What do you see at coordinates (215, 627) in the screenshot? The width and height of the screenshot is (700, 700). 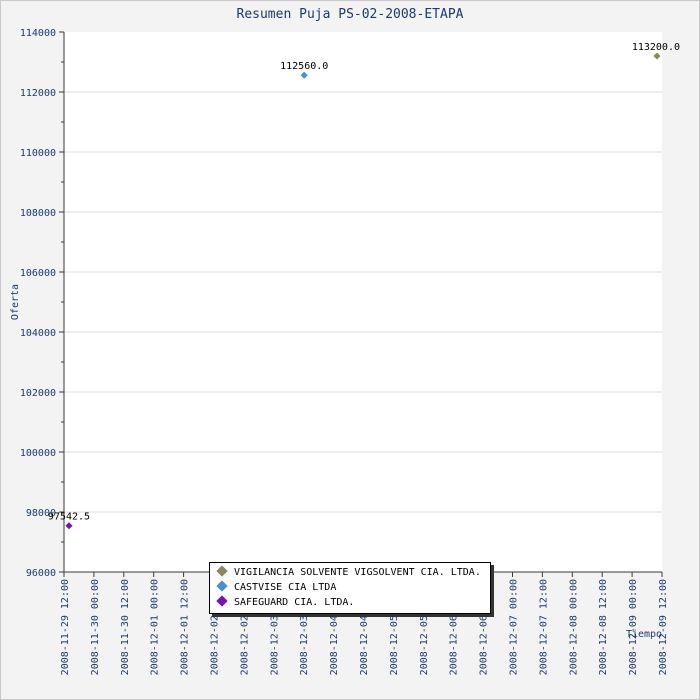 I see `x-tick-label: 2008-12-02 00:00` at bounding box center [215, 627].